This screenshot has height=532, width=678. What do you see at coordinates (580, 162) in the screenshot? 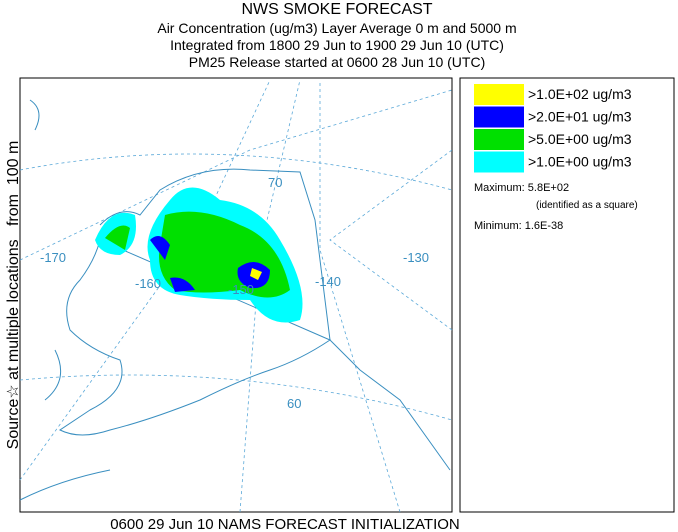
I see `legend-label: >1.0E+00 ug/m3` at bounding box center [580, 162].